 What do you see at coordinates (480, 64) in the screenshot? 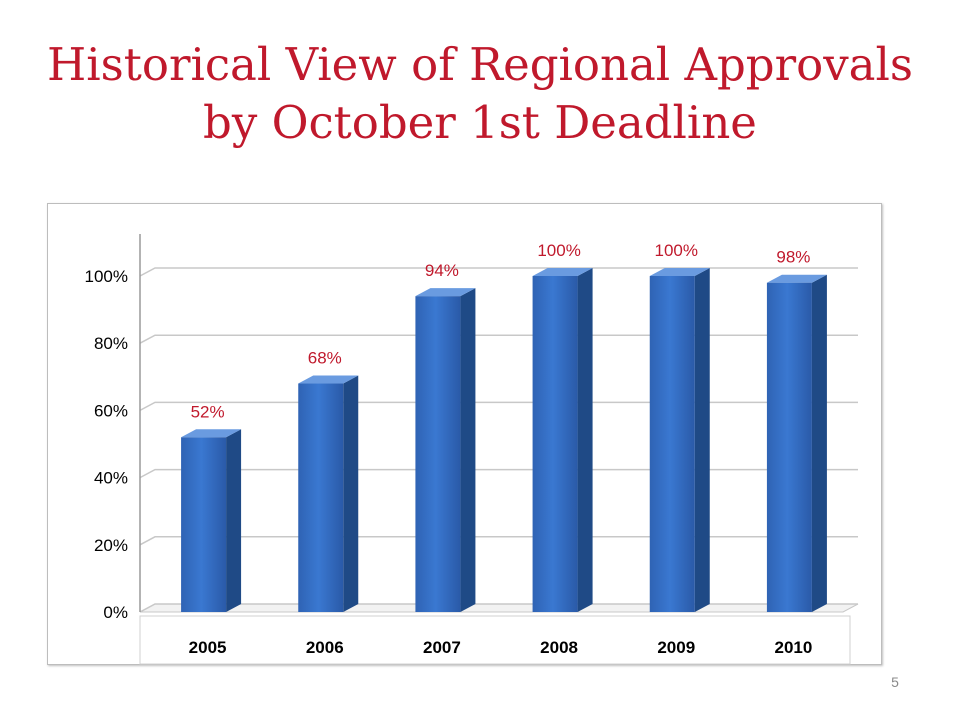
I see `slide-title-line-1: Historical View of Regional Approvals` at bounding box center [480, 64].